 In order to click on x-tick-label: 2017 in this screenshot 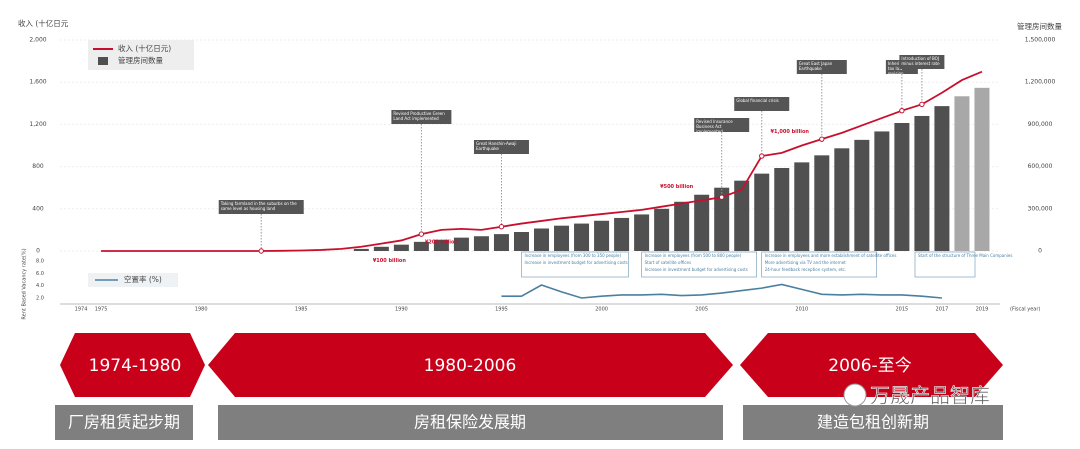, I will do `click(942, 310)`.